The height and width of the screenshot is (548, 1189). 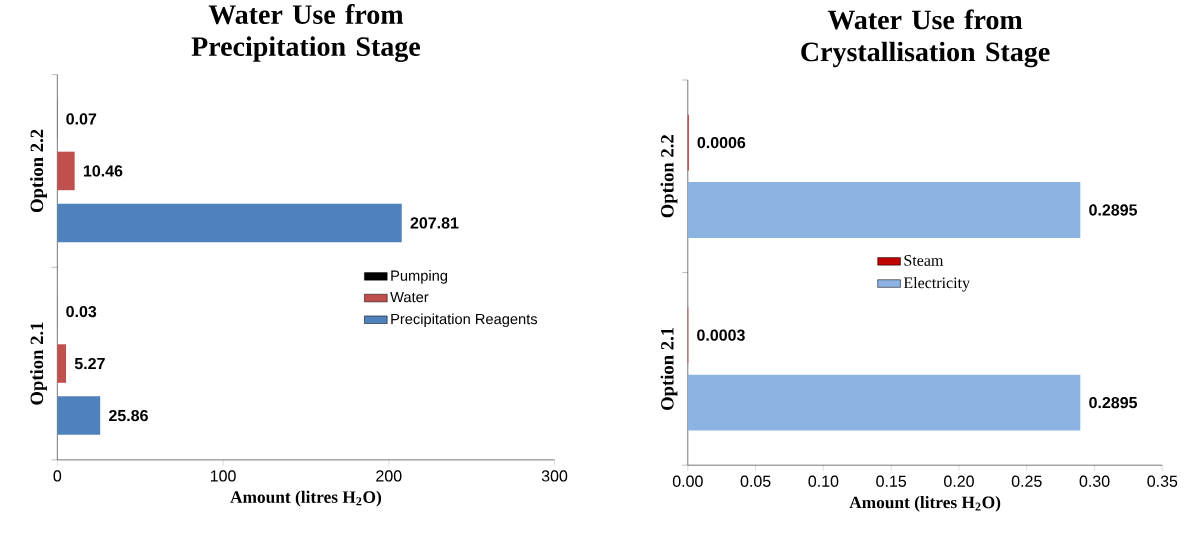 What do you see at coordinates (103, 171) in the screenshot?
I see `data-label: 10.46` at bounding box center [103, 171].